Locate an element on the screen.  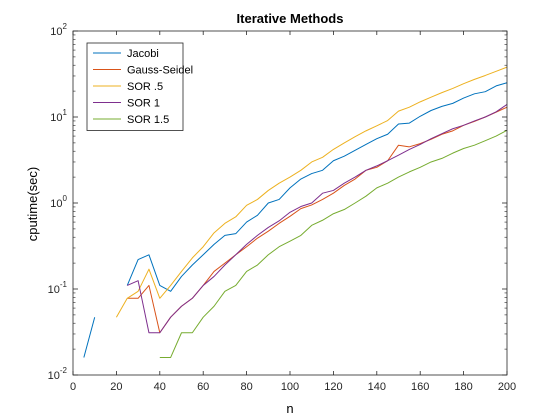
y-axis-label: cputime(sec) is located at coordinates (32, 204).